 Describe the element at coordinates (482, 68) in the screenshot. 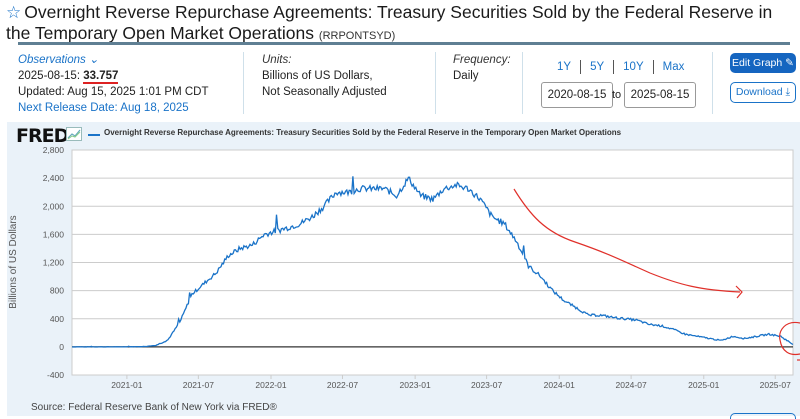

I see `frequency-block: Frequency: Daily` at that location.